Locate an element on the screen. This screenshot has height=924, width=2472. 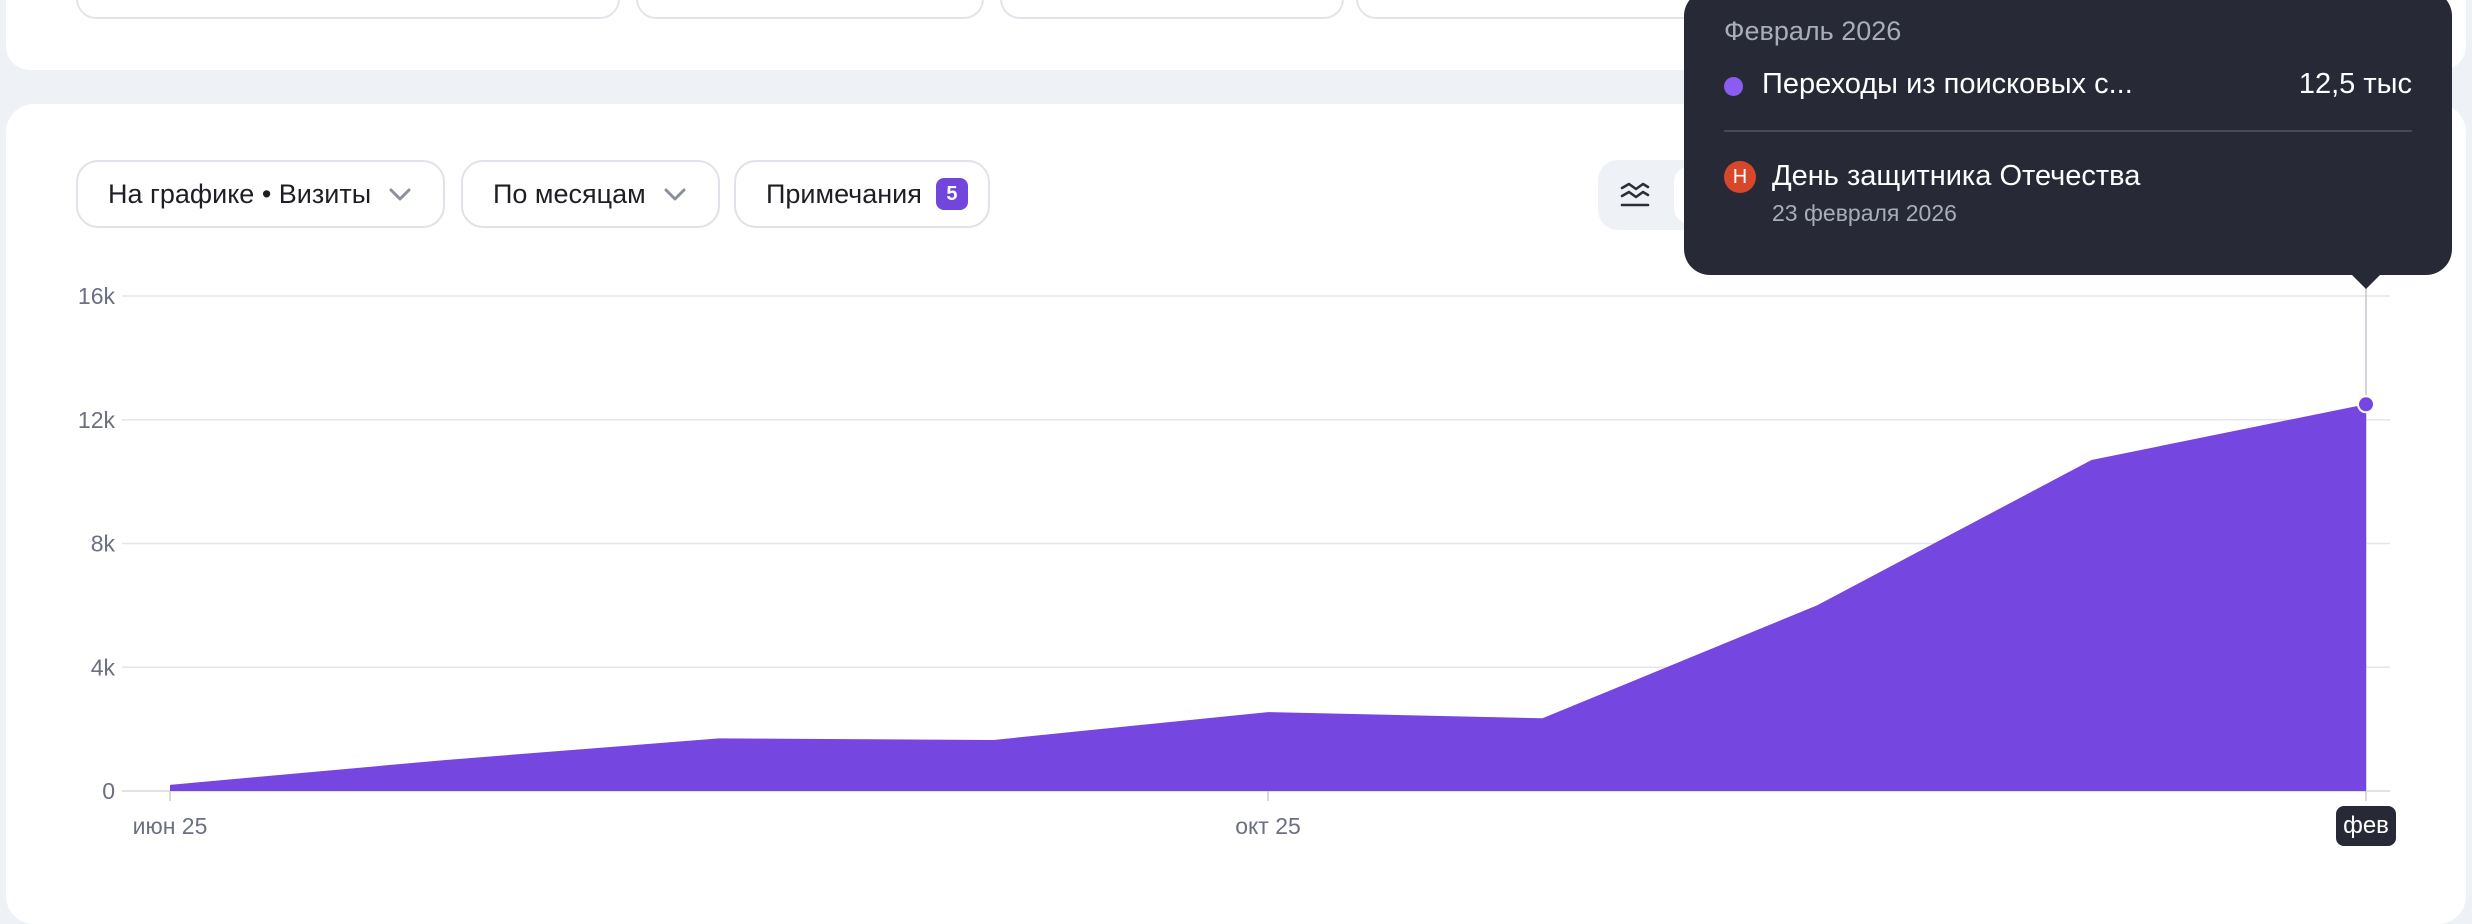
note-marker-icon: Н is located at coordinates (1740, 177).